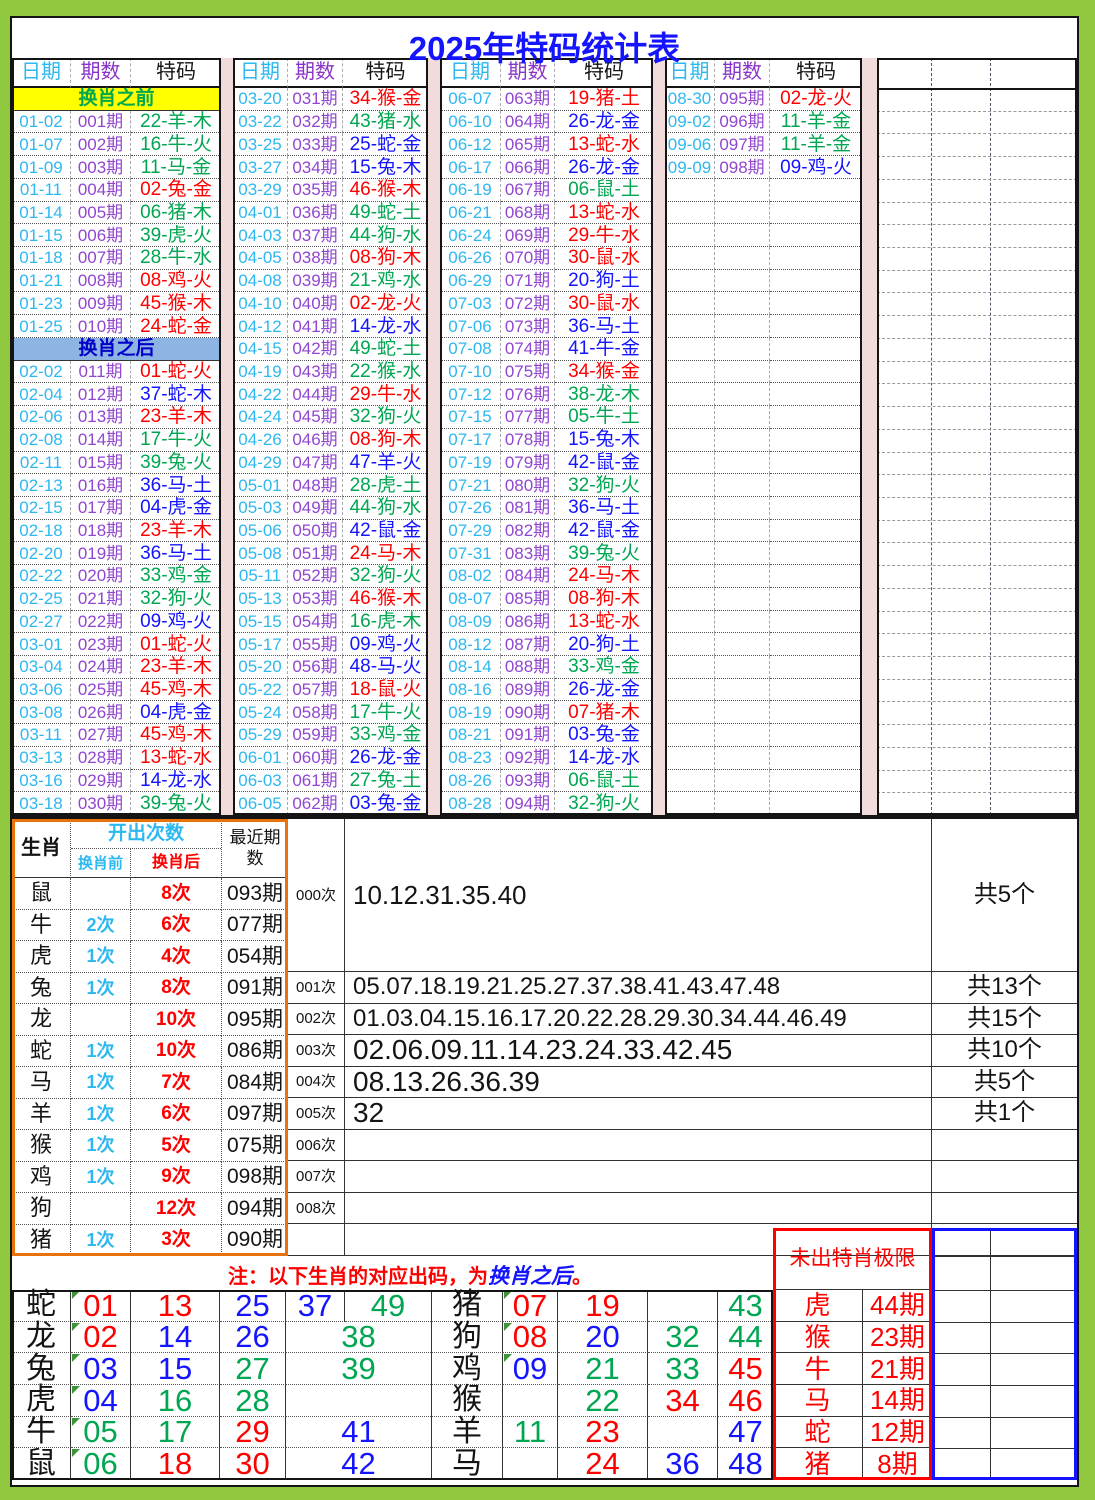  What do you see at coordinates (603, 1338) in the screenshot?
I see `map-number: 20` at bounding box center [603, 1338].